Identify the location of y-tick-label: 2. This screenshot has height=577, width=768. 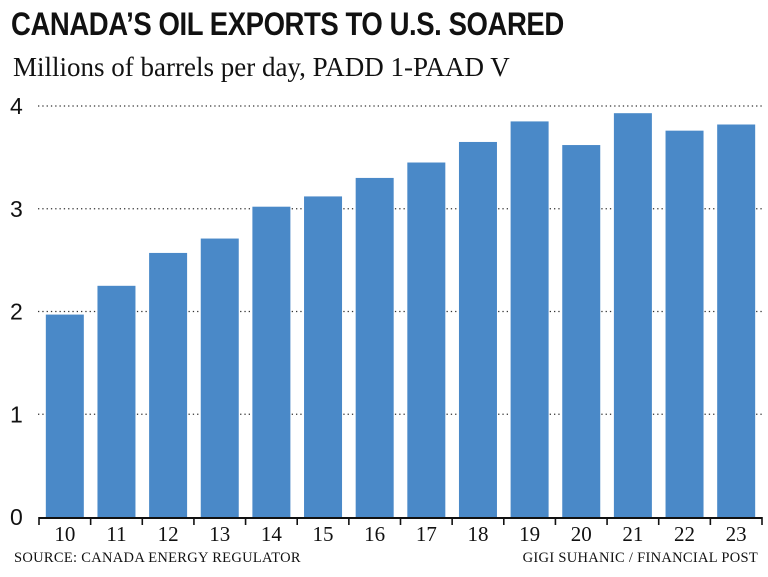
(16, 312).